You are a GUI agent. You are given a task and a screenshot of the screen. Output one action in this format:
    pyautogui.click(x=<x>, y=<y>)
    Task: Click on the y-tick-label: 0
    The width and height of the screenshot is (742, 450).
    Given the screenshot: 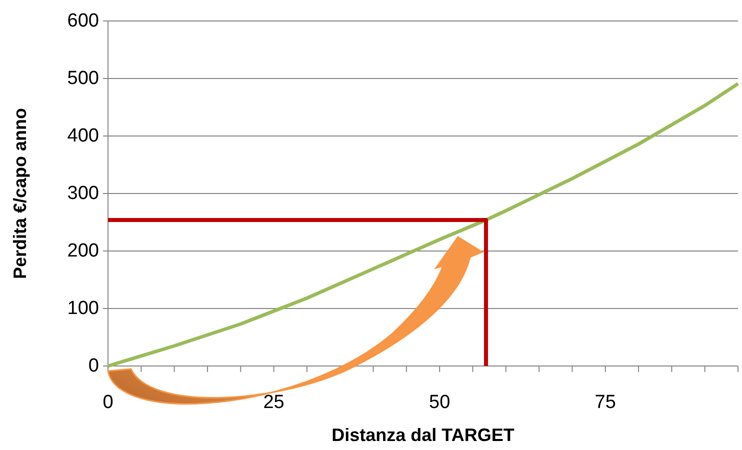 What is the action you would take?
    pyautogui.click(x=93, y=366)
    